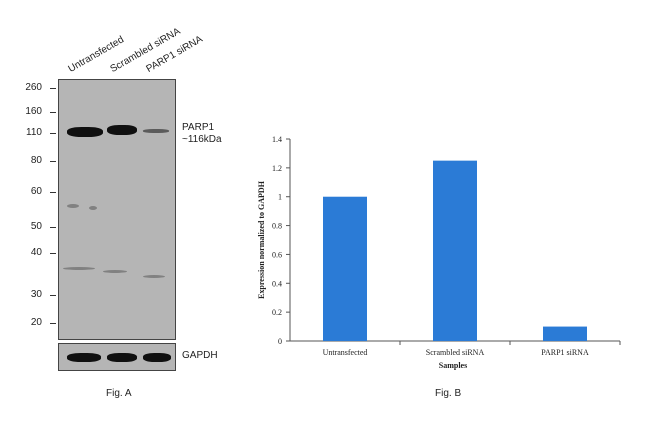 The height and width of the screenshot is (440, 650). What do you see at coordinates (36, 322) in the screenshot?
I see `mw-marker-20: 20` at bounding box center [36, 322].